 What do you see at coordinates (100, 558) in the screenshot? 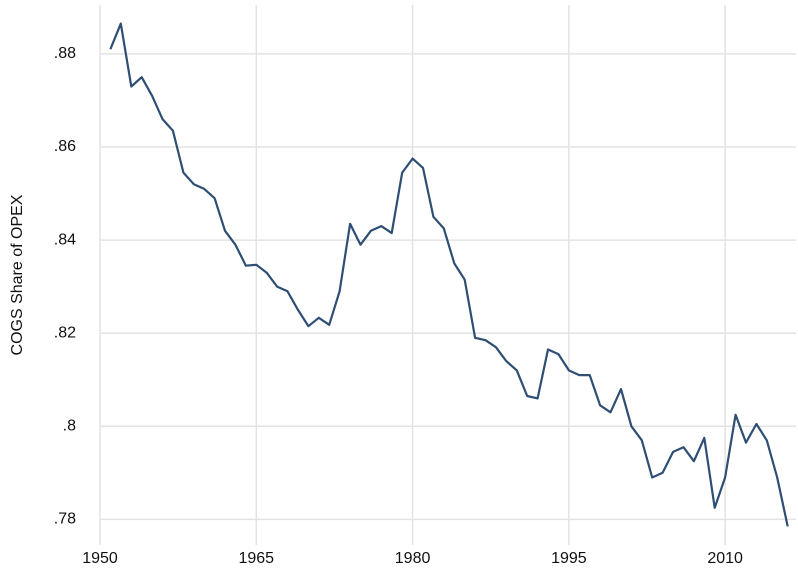
I see `x-tick-label: 1950` at bounding box center [100, 558].